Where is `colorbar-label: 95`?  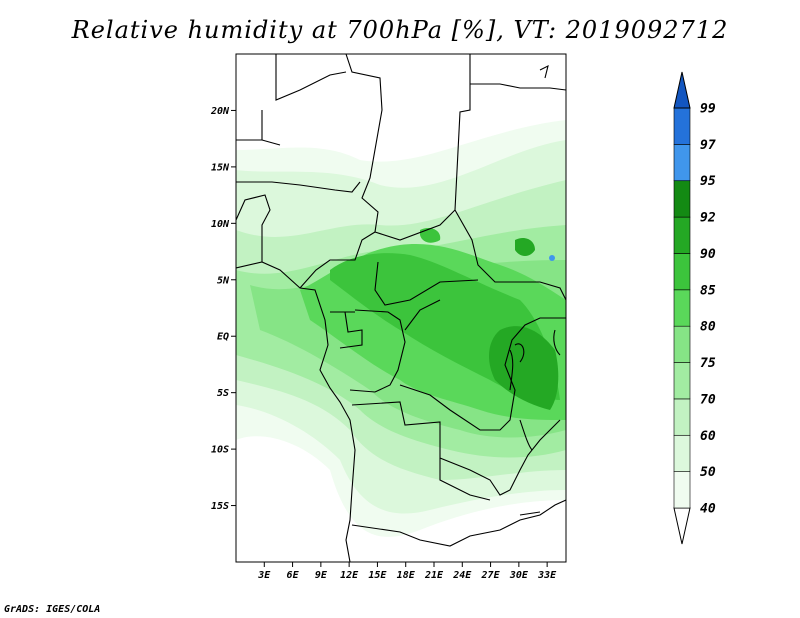
colorbar-label: 95 is located at coordinates (708, 181).